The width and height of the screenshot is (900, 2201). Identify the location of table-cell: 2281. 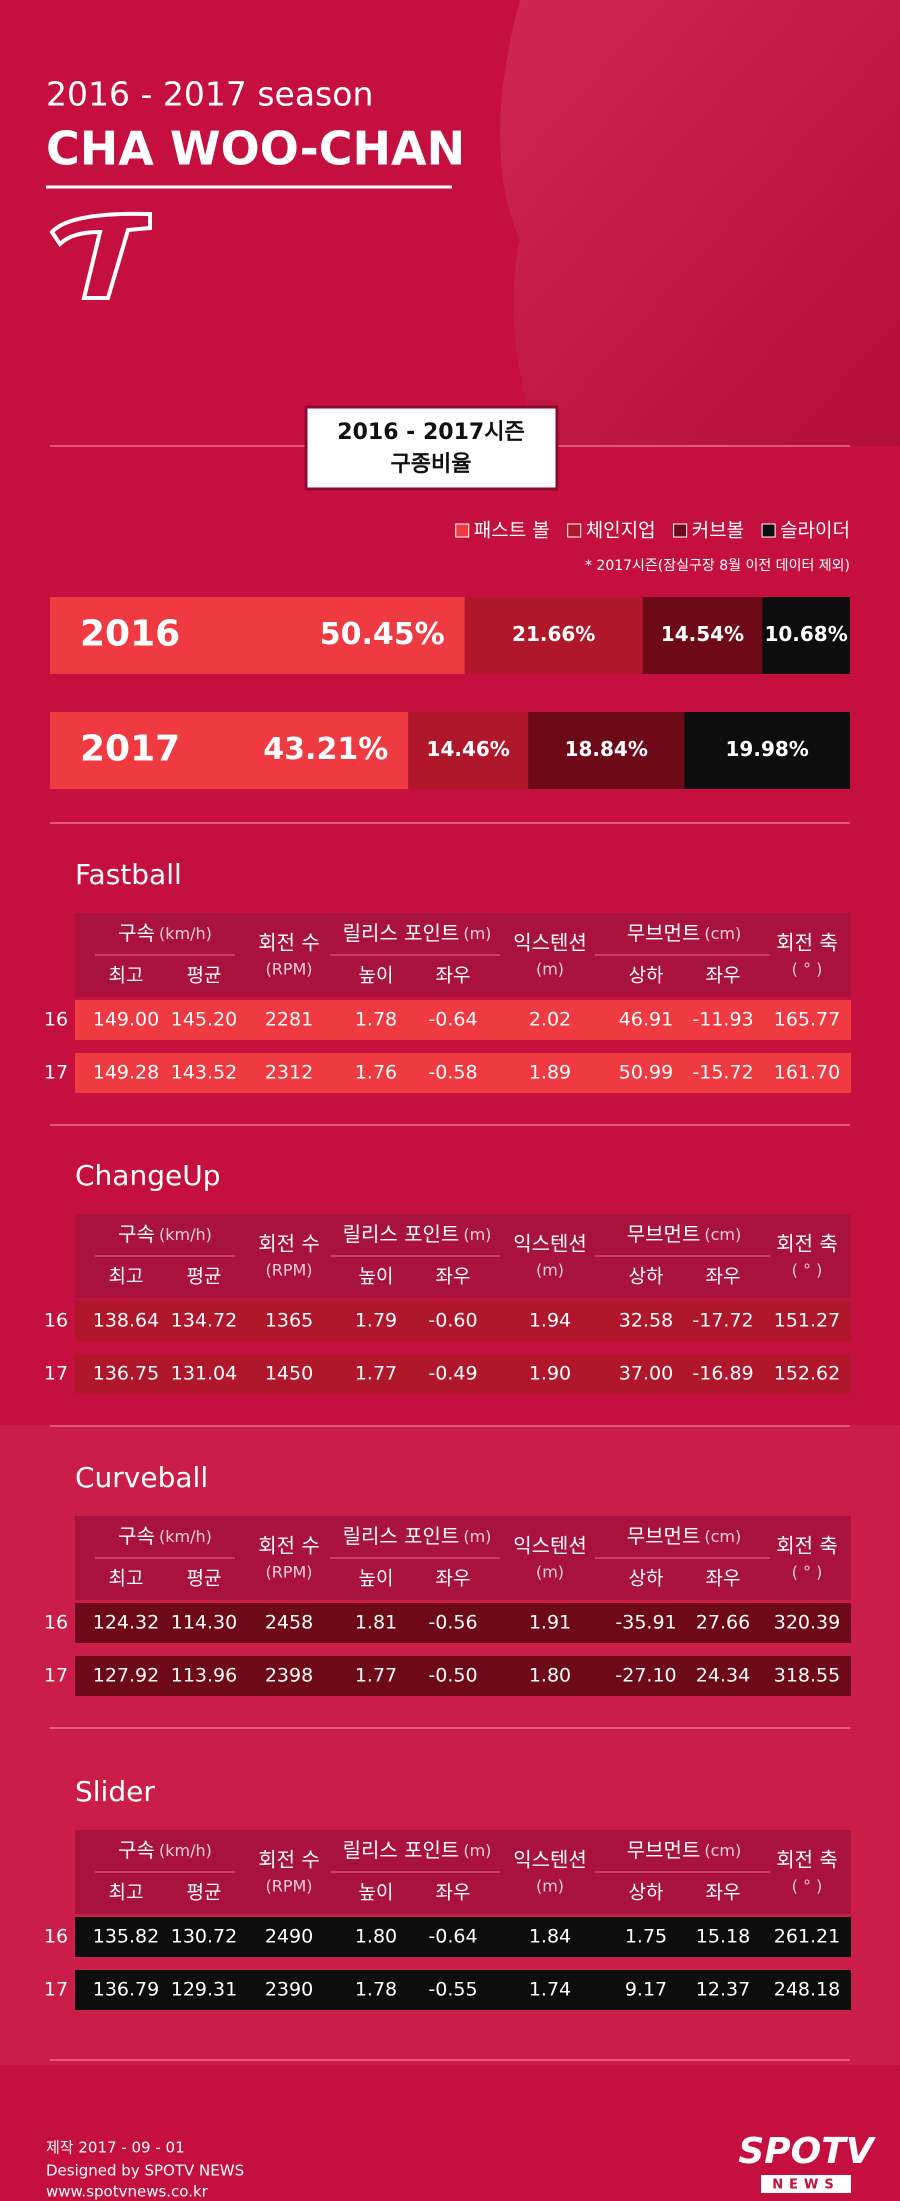
(289, 1020).